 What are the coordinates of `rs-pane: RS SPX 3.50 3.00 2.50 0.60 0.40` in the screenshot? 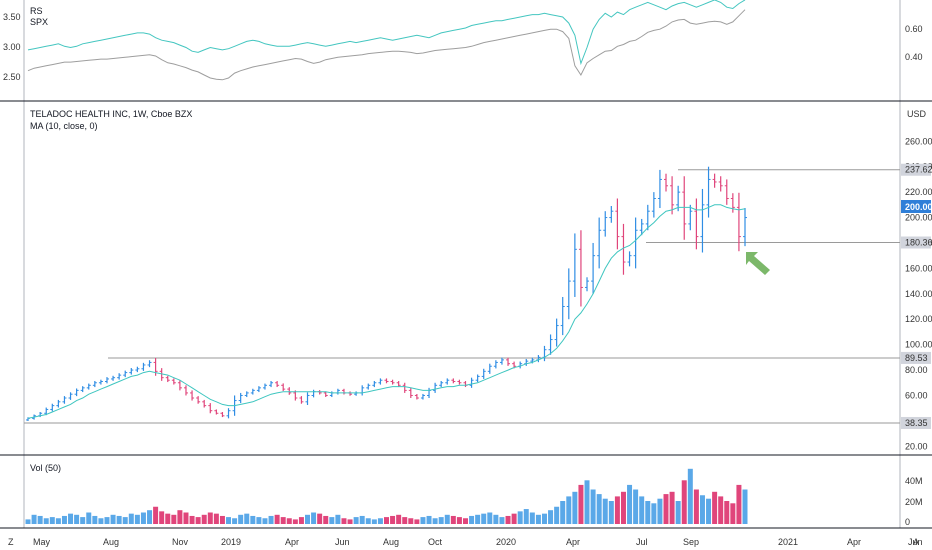 It's located at (463, 41).